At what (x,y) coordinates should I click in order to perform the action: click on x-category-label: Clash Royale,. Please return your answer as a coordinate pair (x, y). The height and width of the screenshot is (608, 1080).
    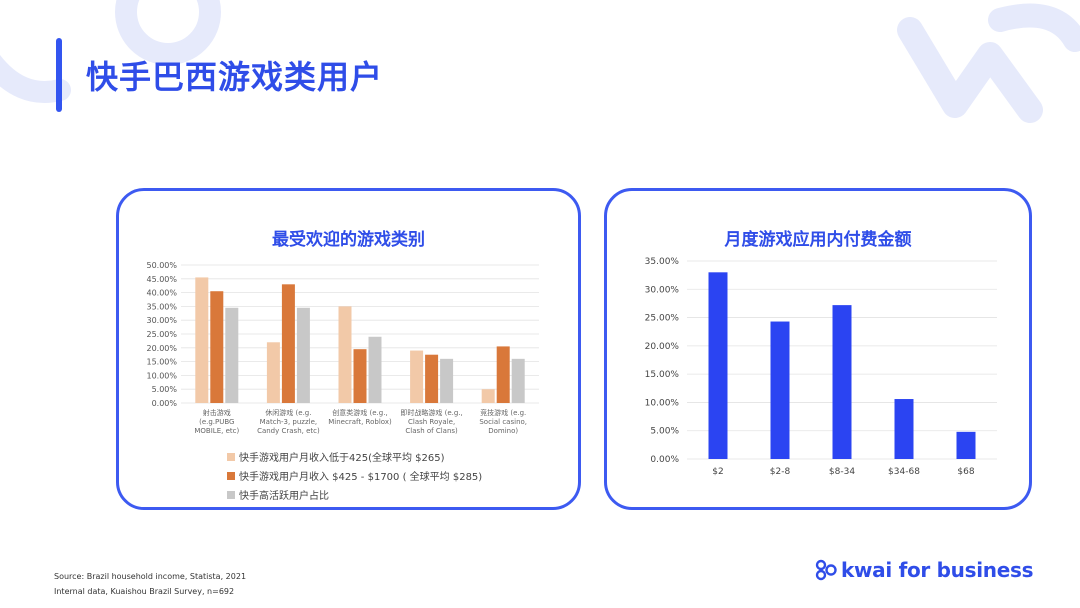
    Looking at the image, I should click on (431, 422).